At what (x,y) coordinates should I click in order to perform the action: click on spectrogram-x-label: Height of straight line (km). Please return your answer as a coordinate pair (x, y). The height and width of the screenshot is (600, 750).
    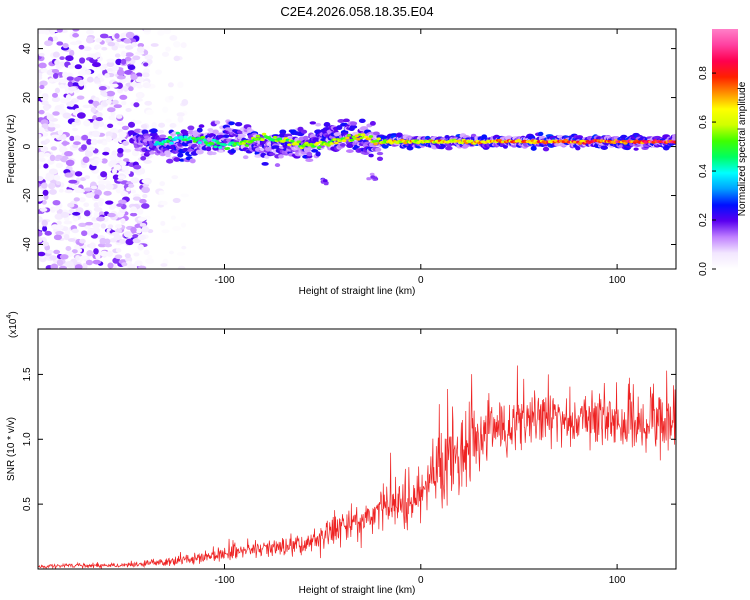
    Looking at the image, I should click on (357, 291).